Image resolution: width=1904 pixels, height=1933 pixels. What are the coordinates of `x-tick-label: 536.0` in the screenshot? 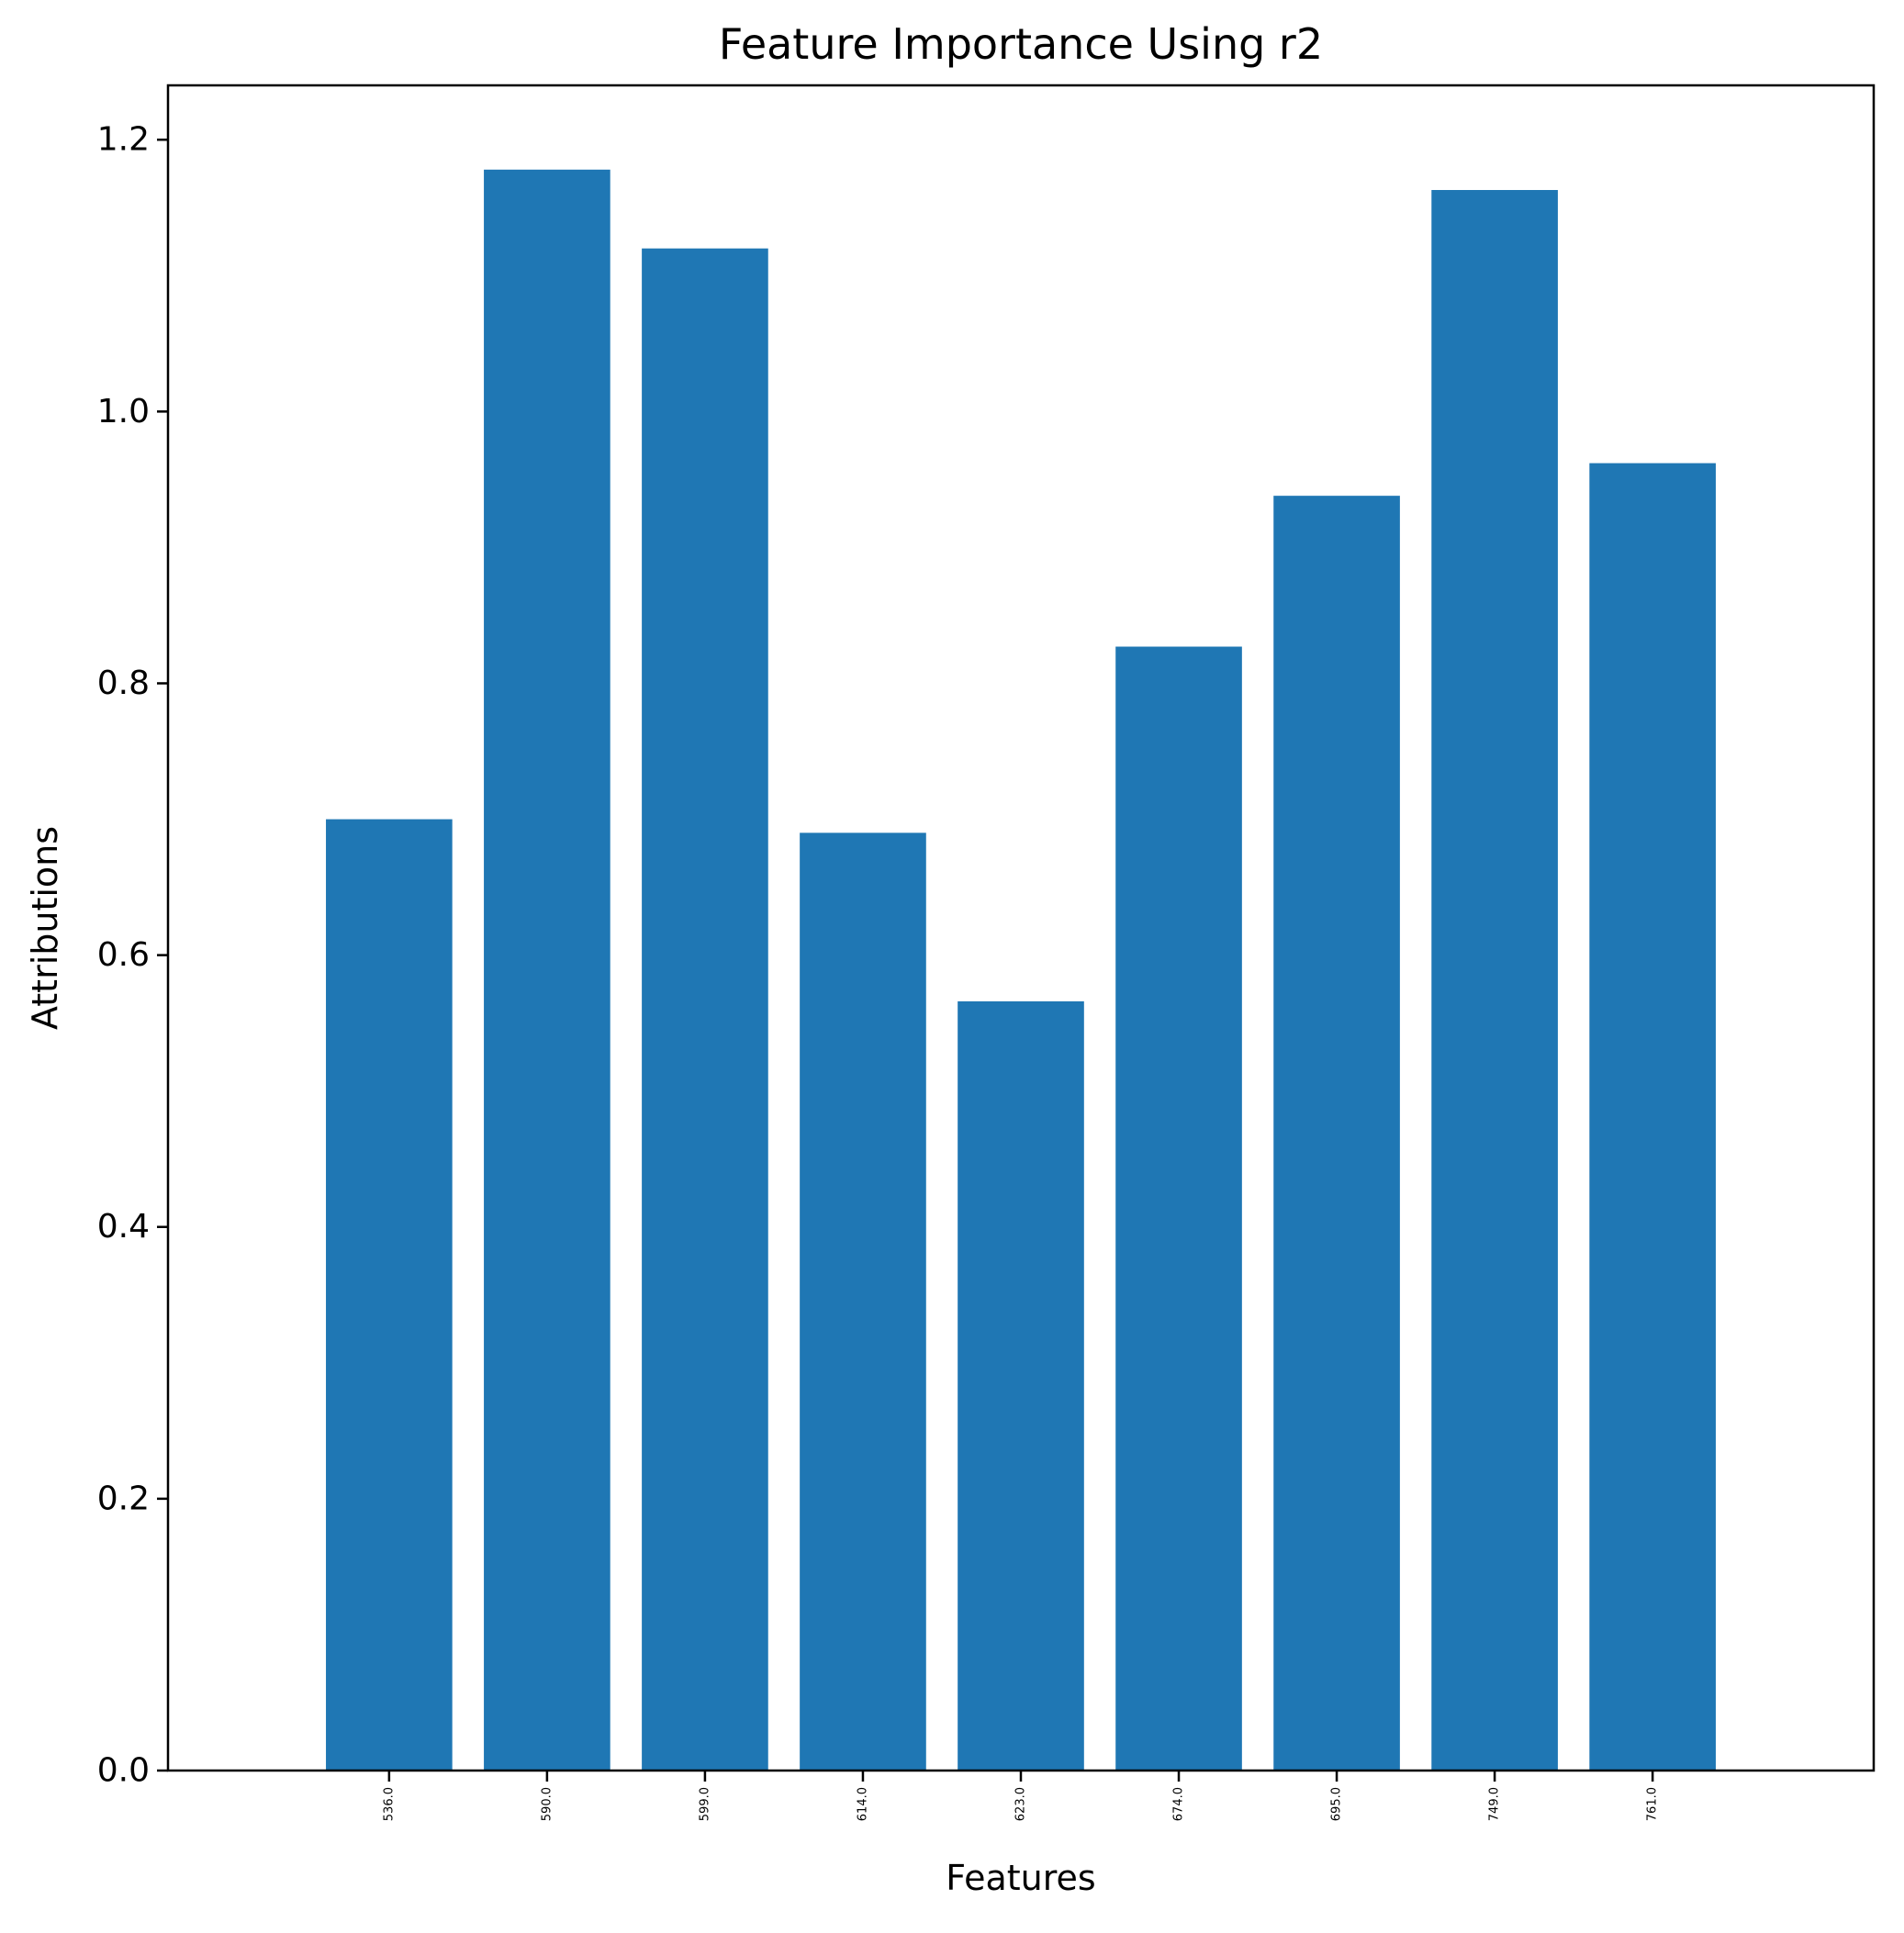 It's located at (389, 1804).